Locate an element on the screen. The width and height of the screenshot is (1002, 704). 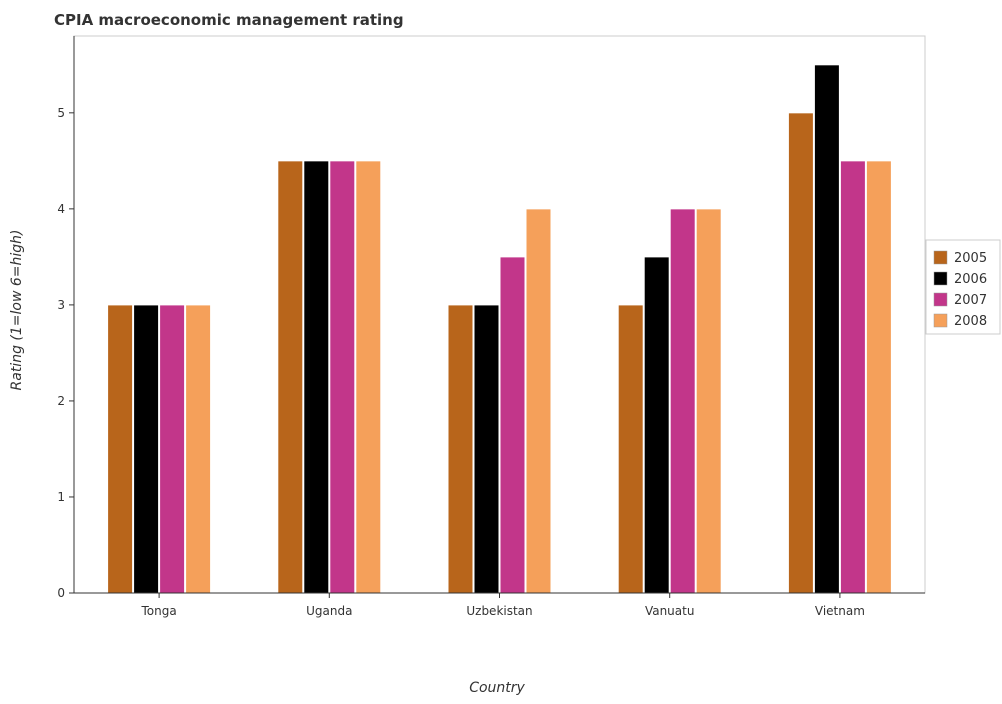
bar-2005-tonga is located at coordinates (120, 449).